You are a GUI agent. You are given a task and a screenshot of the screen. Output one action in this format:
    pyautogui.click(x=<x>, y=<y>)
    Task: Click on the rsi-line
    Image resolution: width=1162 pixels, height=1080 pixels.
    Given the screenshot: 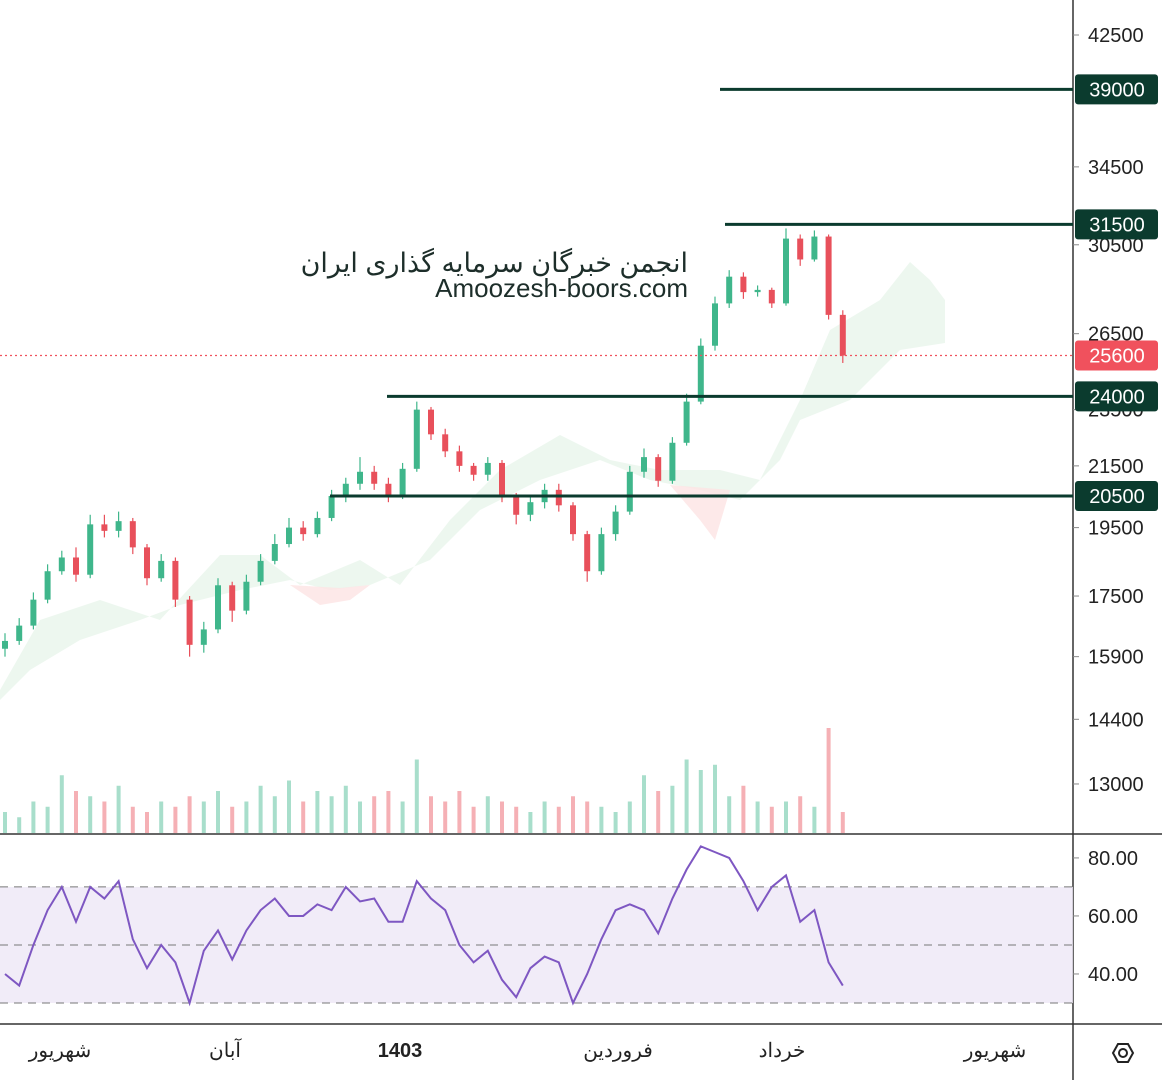 What is the action you would take?
    pyautogui.click(x=424, y=926)
    